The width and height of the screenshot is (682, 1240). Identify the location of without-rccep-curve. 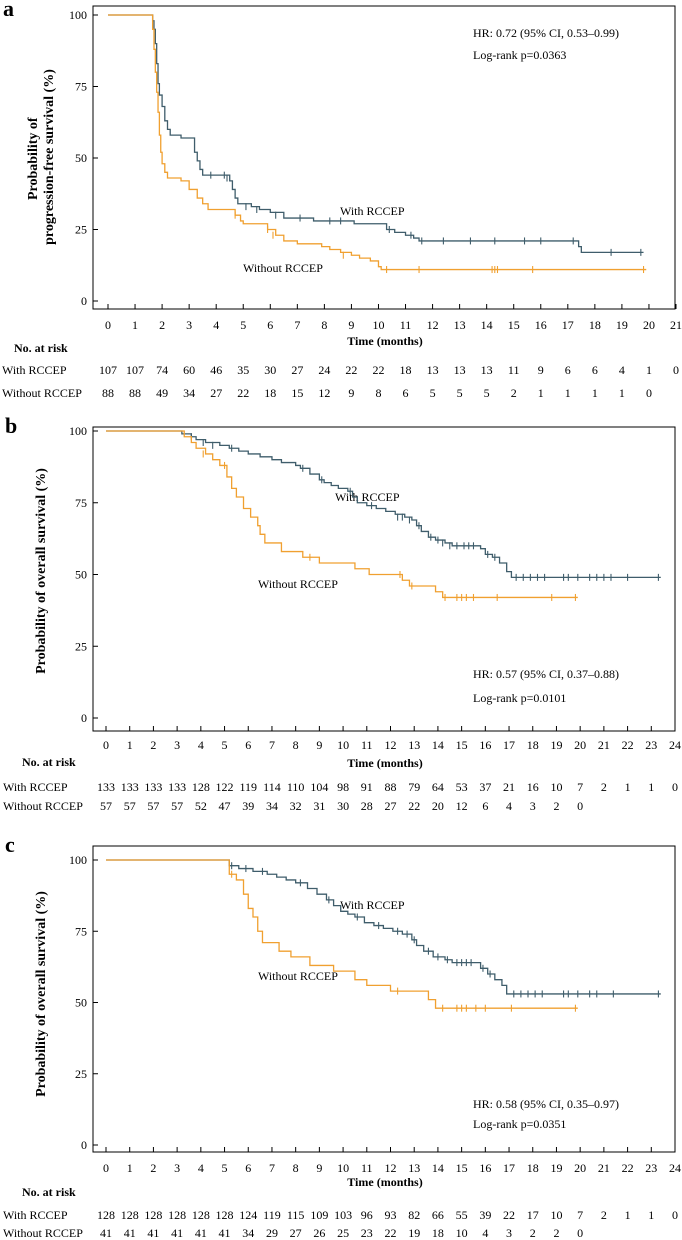
(342, 934).